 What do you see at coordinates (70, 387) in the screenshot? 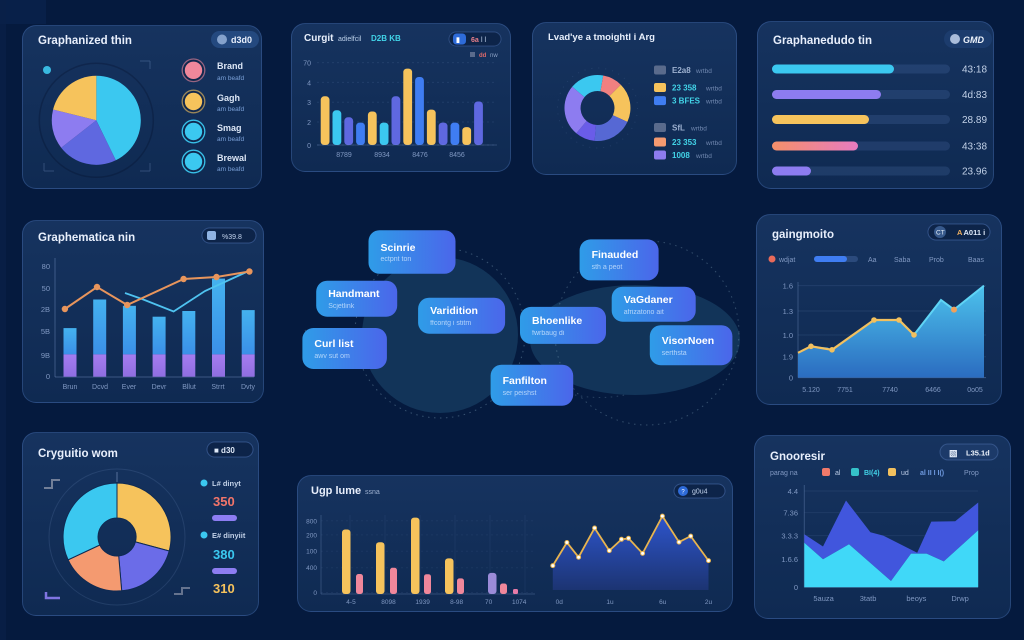
I see `svg-text: Brun` at bounding box center [70, 387].